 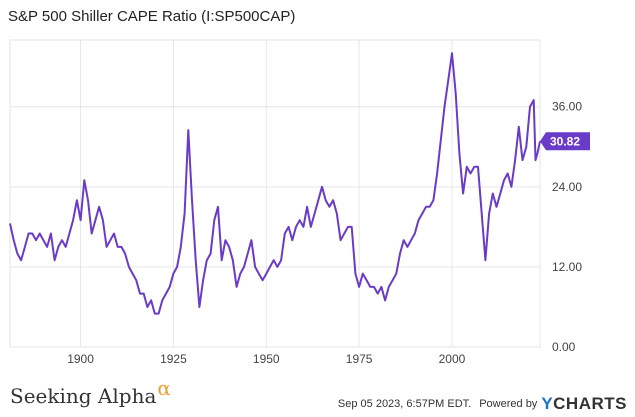 What do you see at coordinates (590, 403) in the screenshot?
I see `ycharts-text: CHARTS` at bounding box center [590, 403].